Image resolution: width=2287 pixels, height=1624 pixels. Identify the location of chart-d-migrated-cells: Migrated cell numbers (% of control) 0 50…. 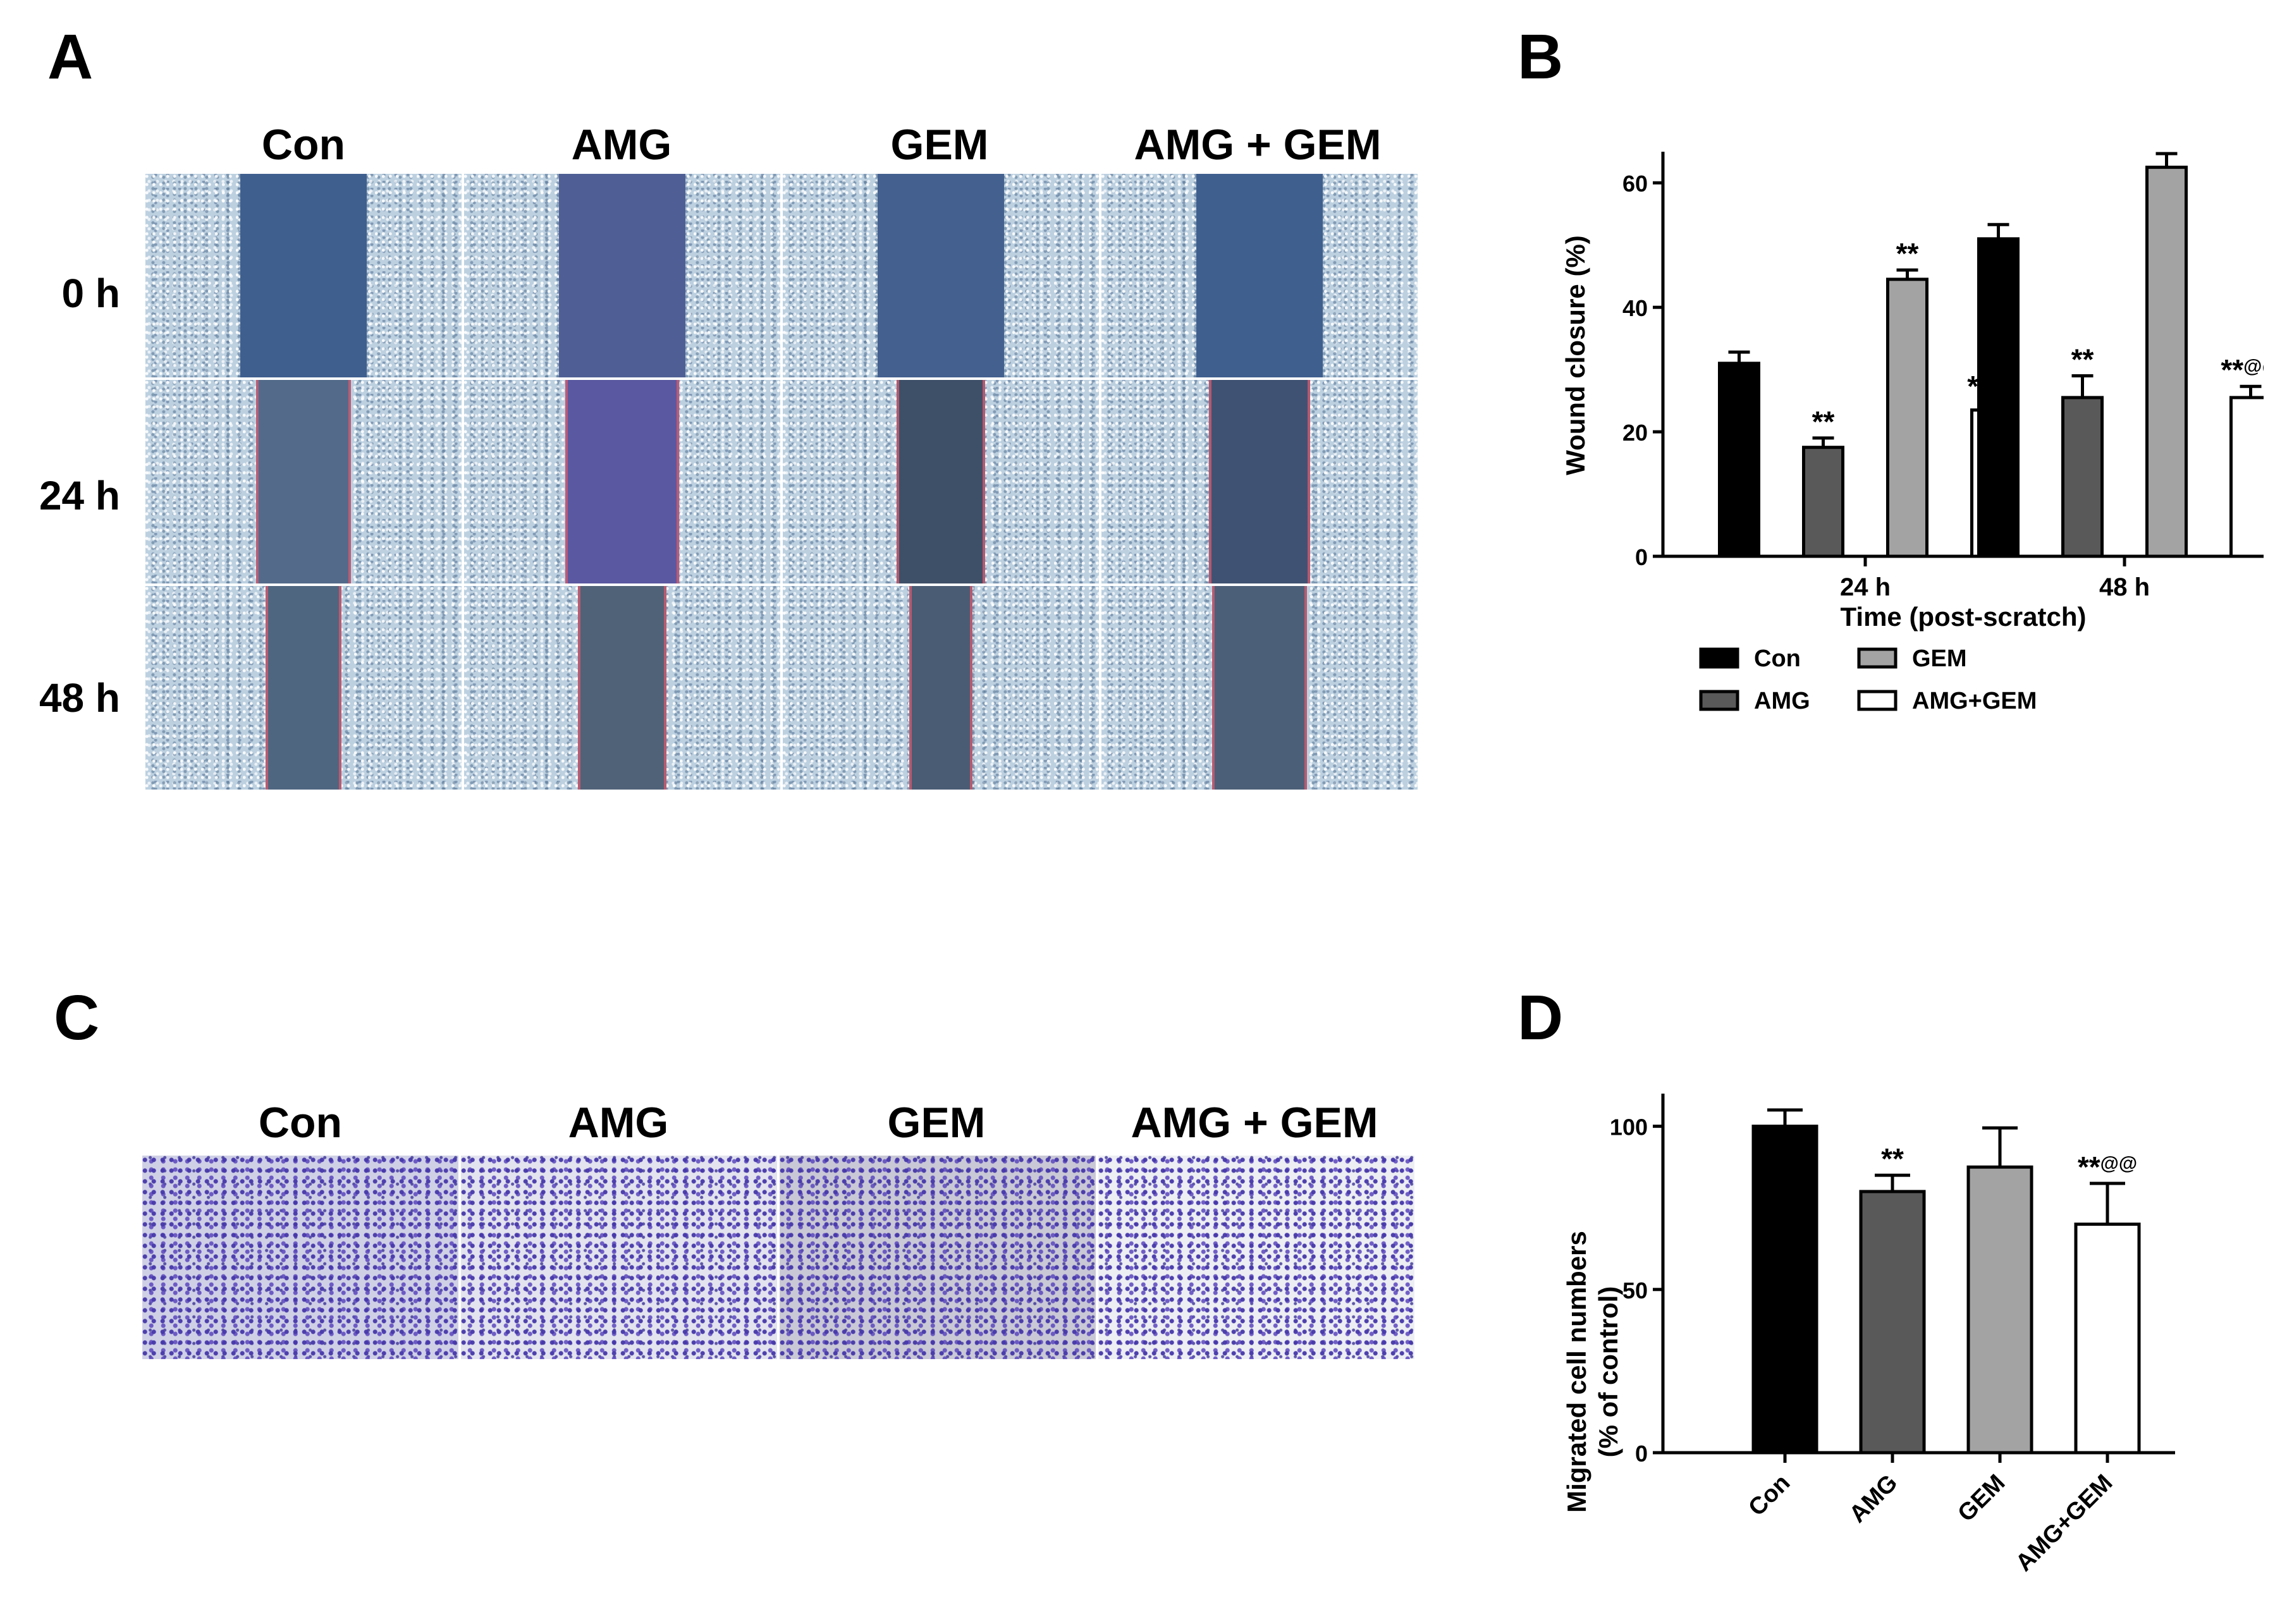
(1868, 1335).